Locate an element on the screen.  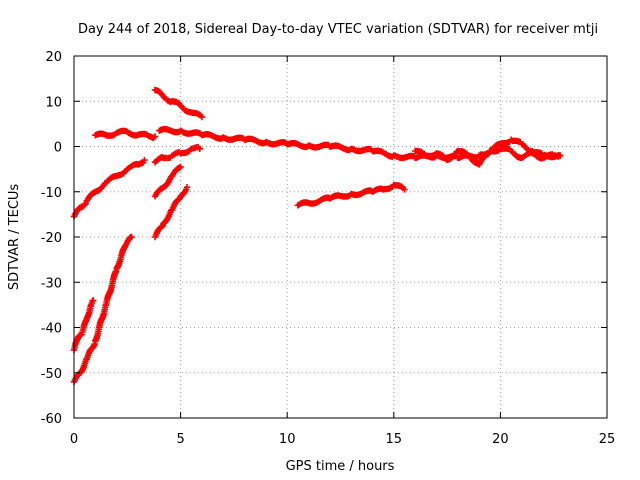
y-tick-label: -60 is located at coordinates (51, 419).